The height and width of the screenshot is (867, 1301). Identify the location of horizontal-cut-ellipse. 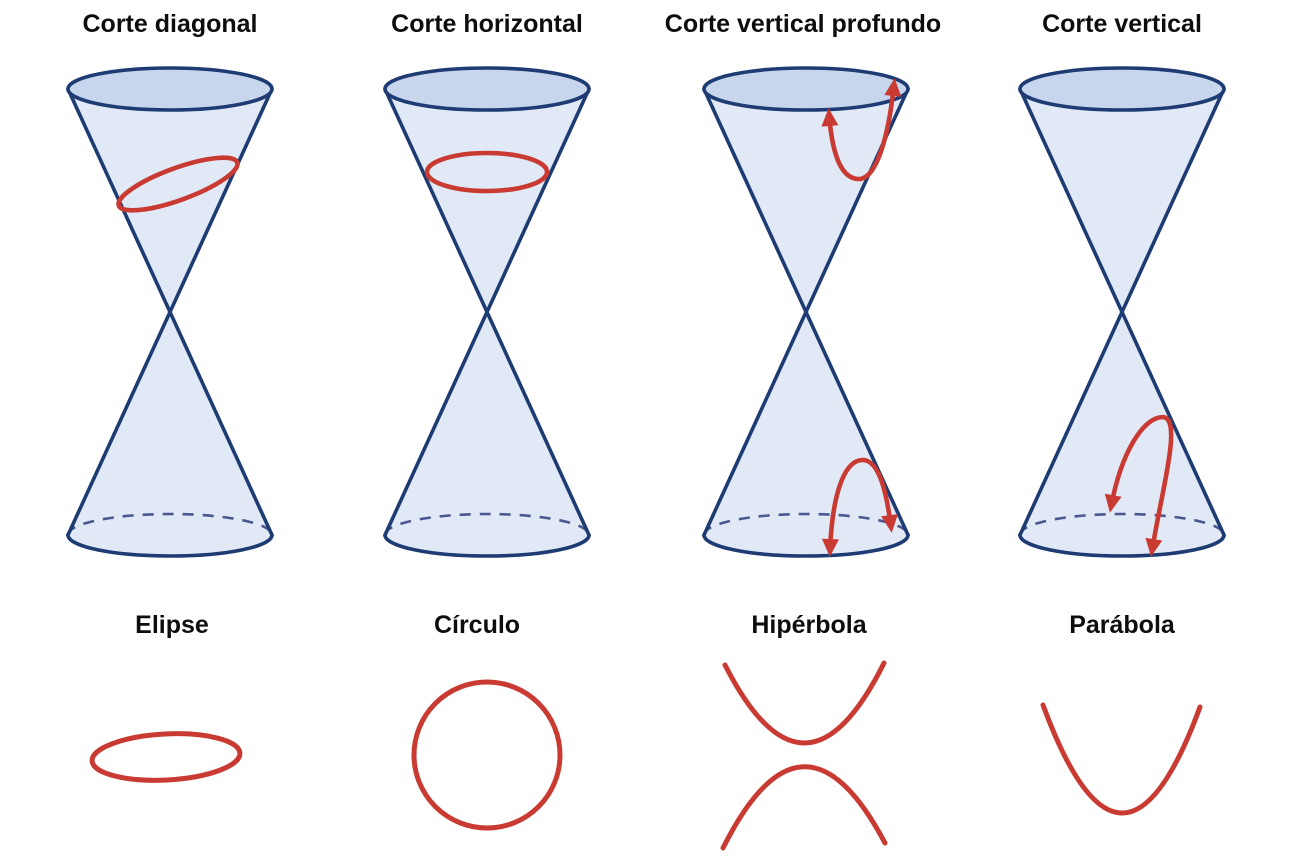
(487, 172).